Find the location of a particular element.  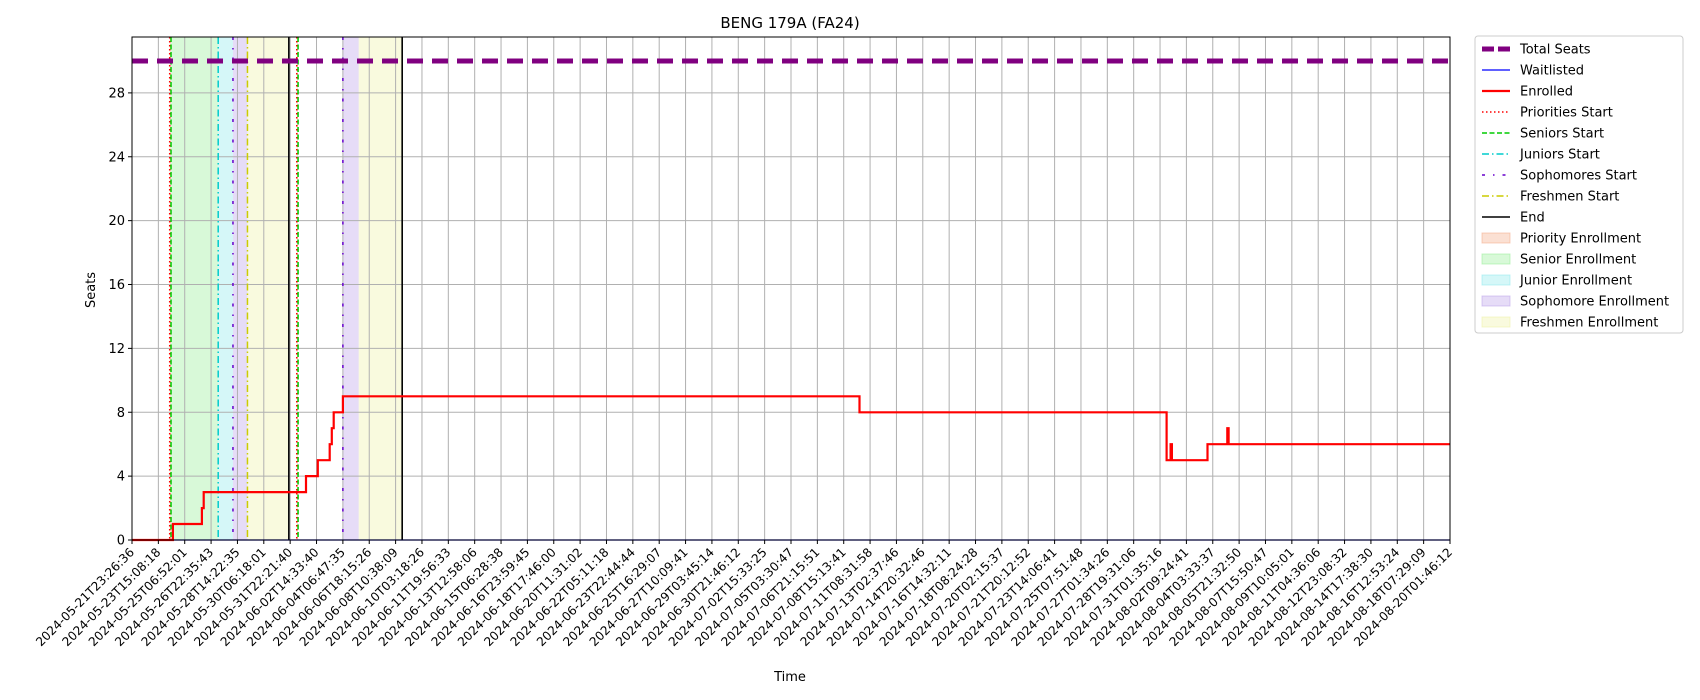

y-tick-label: 8 is located at coordinates (121, 413).